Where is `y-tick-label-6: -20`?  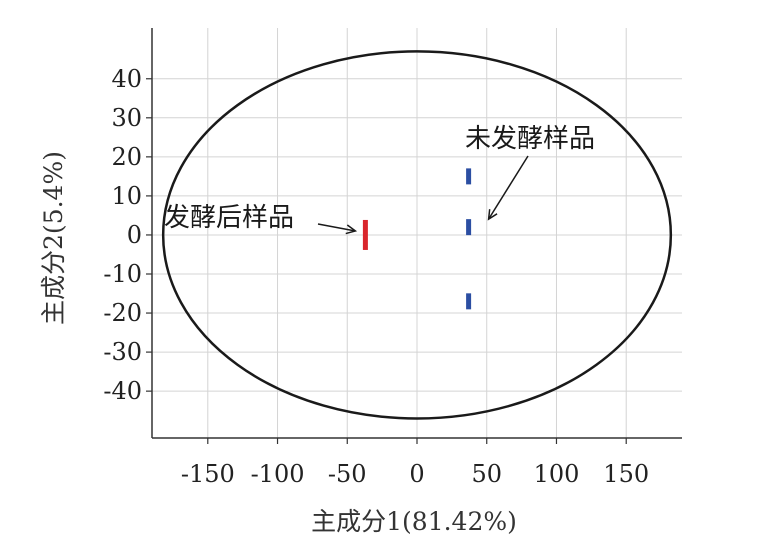 y-tick-label-6: -20 is located at coordinates (122, 313).